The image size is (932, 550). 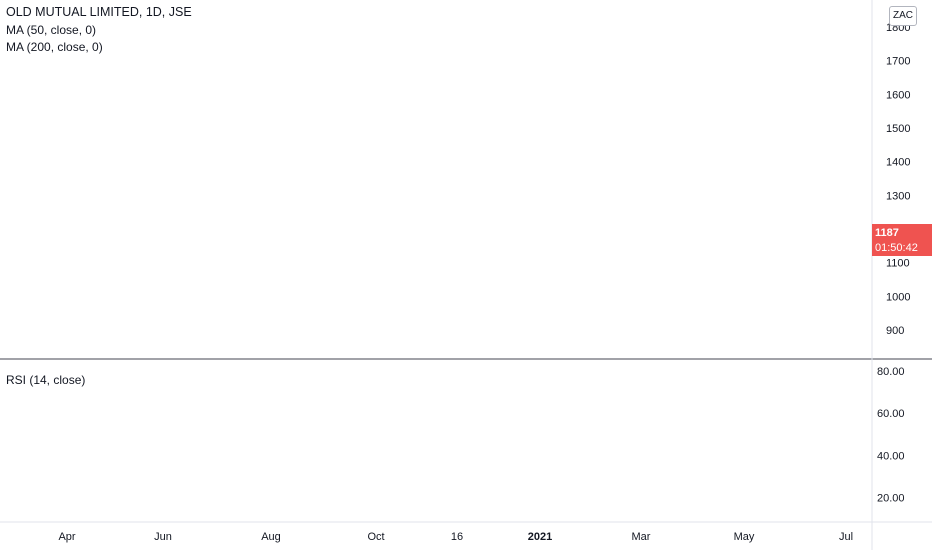 What do you see at coordinates (895, 331) in the screenshot?
I see `price-tick-label: 900` at bounding box center [895, 331].